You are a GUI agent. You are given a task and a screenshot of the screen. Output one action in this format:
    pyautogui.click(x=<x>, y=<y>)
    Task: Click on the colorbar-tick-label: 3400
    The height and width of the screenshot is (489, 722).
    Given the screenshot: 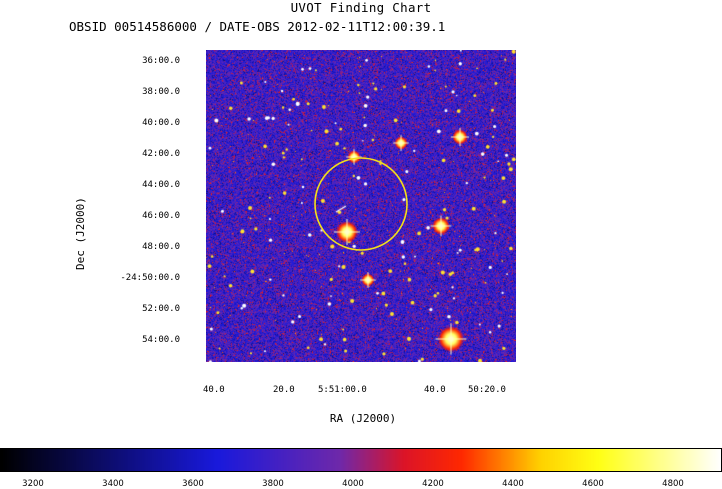 What is the action you would take?
    pyautogui.click(x=113, y=484)
    